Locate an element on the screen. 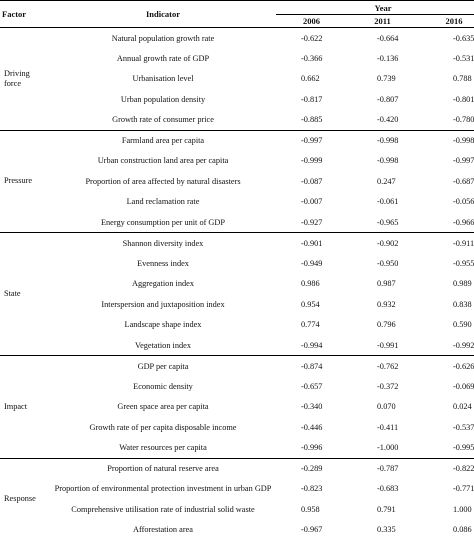 The height and width of the screenshot is (552, 474). factor-cell: Response is located at coordinates (25, 498).